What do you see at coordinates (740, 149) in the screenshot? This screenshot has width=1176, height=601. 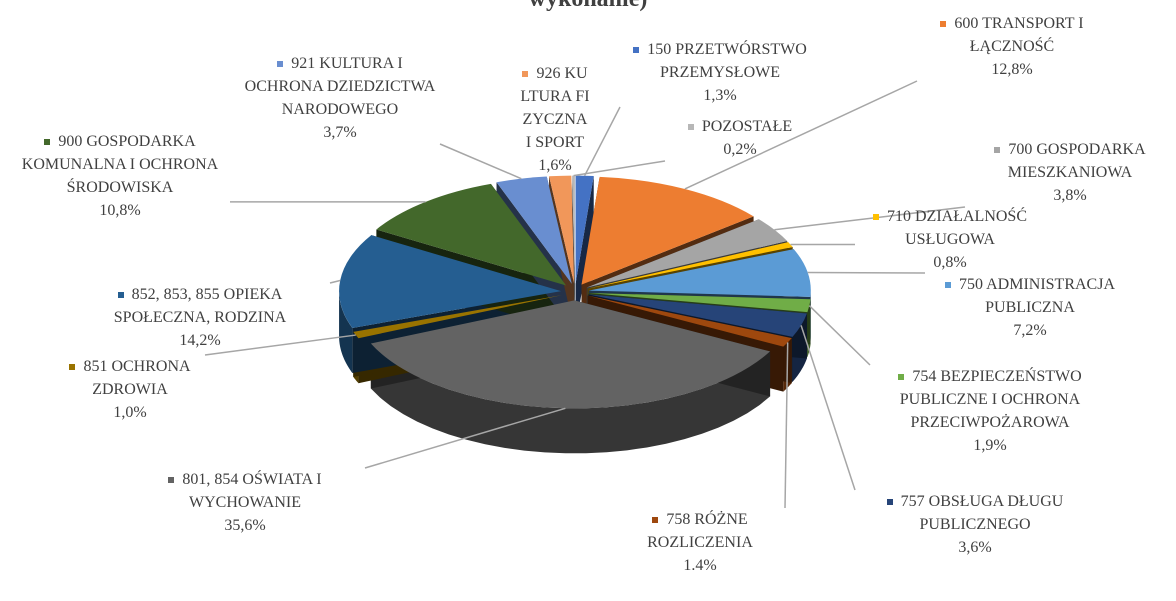 I see `value-label: 0,2%` at bounding box center [740, 149].